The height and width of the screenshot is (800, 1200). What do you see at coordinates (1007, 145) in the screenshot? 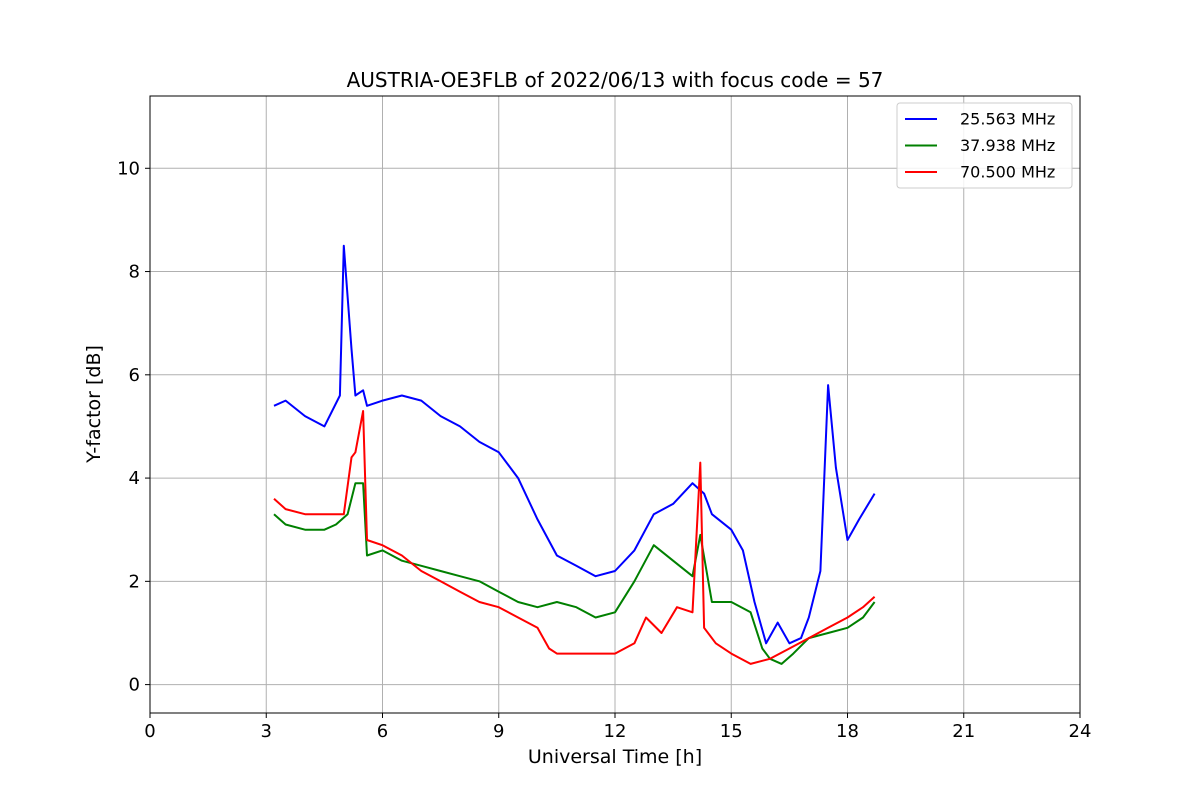
I see `legend-label: 37.938 MHz` at bounding box center [1007, 145].